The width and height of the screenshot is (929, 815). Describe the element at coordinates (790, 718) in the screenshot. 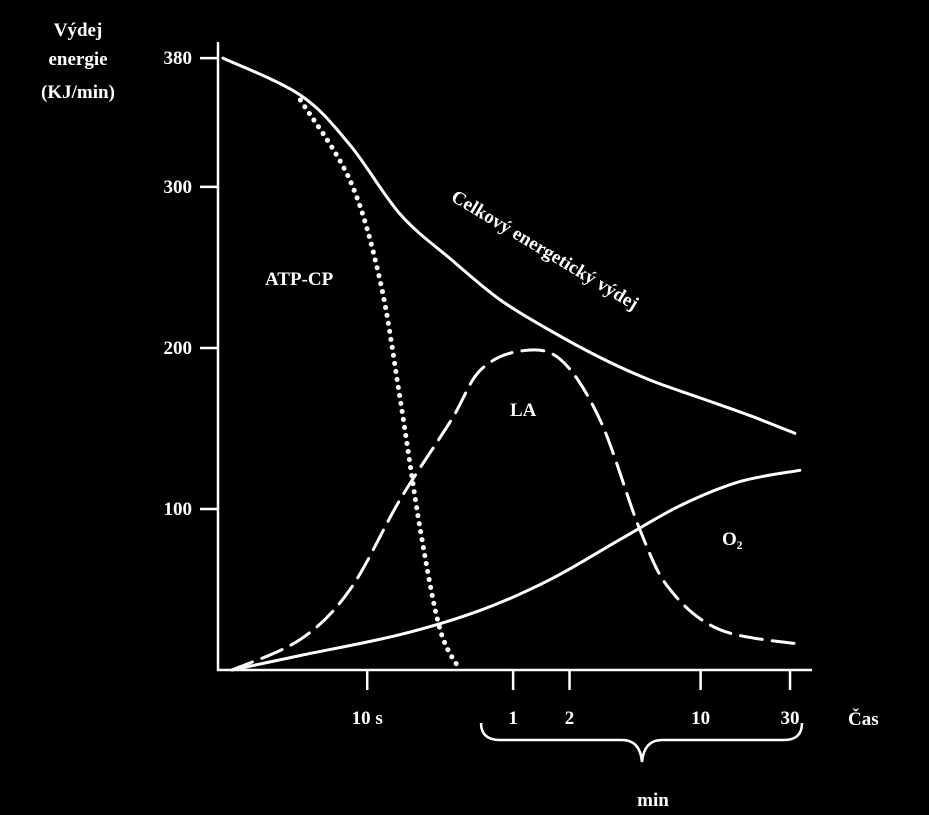

I see `x-tick-label: 30` at that location.